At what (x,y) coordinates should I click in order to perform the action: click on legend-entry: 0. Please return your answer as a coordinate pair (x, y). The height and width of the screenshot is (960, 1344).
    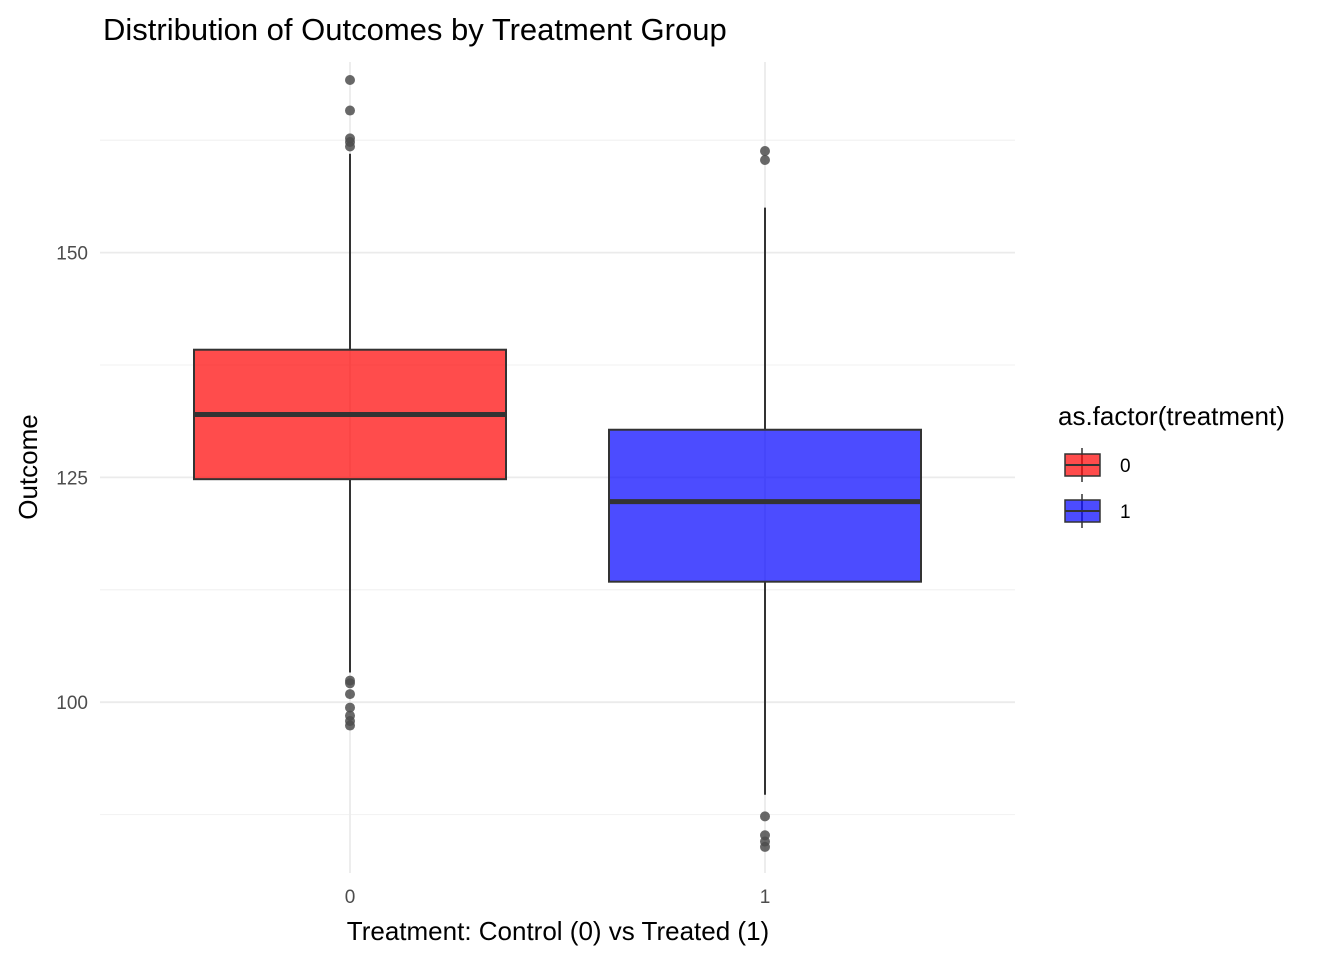
    Looking at the image, I should click on (1097, 465).